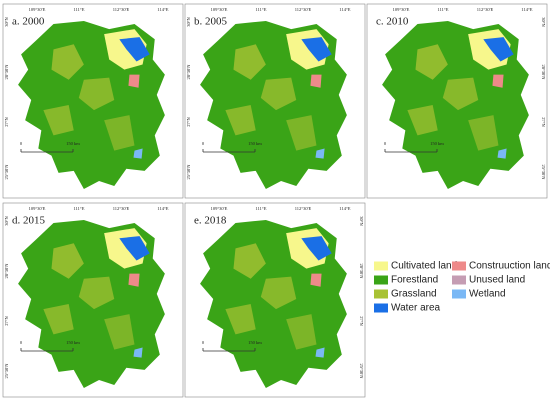 The width and height of the screenshot is (550, 405). What do you see at coordinates (497, 280) in the screenshot?
I see `legend-label: Unused land` at bounding box center [497, 280].